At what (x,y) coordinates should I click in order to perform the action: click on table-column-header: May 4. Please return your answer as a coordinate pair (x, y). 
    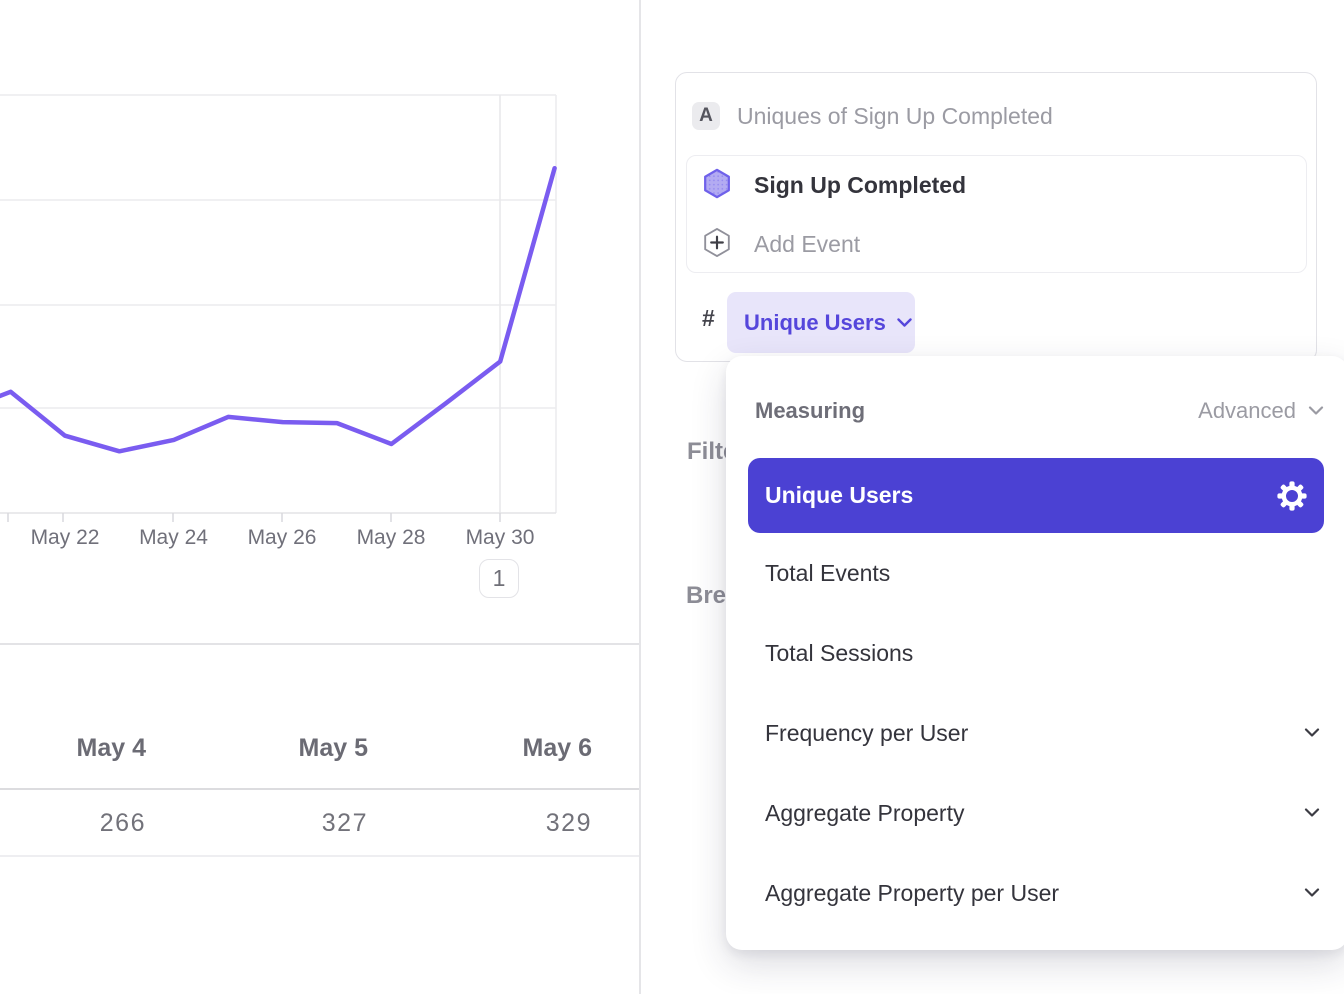
    Looking at the image, I should click on (111, 748).